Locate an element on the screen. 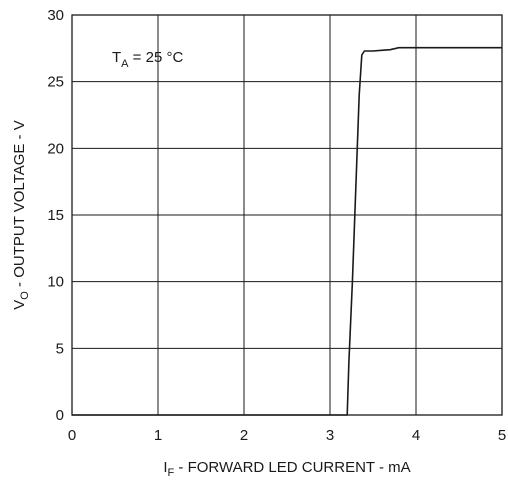 The width and height of the screenshot is (508, 481). x-tick-label: 5 is located at coordinates (502, 435).